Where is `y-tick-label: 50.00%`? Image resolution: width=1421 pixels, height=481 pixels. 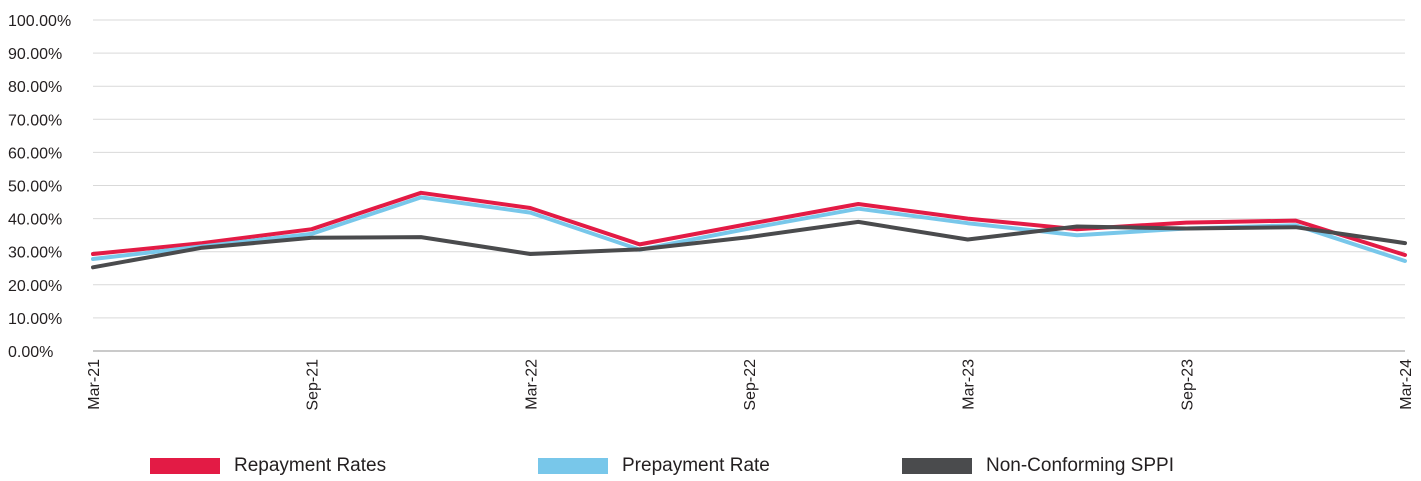
y-tick-label: 50.00% is located at coordinates (35, 187).